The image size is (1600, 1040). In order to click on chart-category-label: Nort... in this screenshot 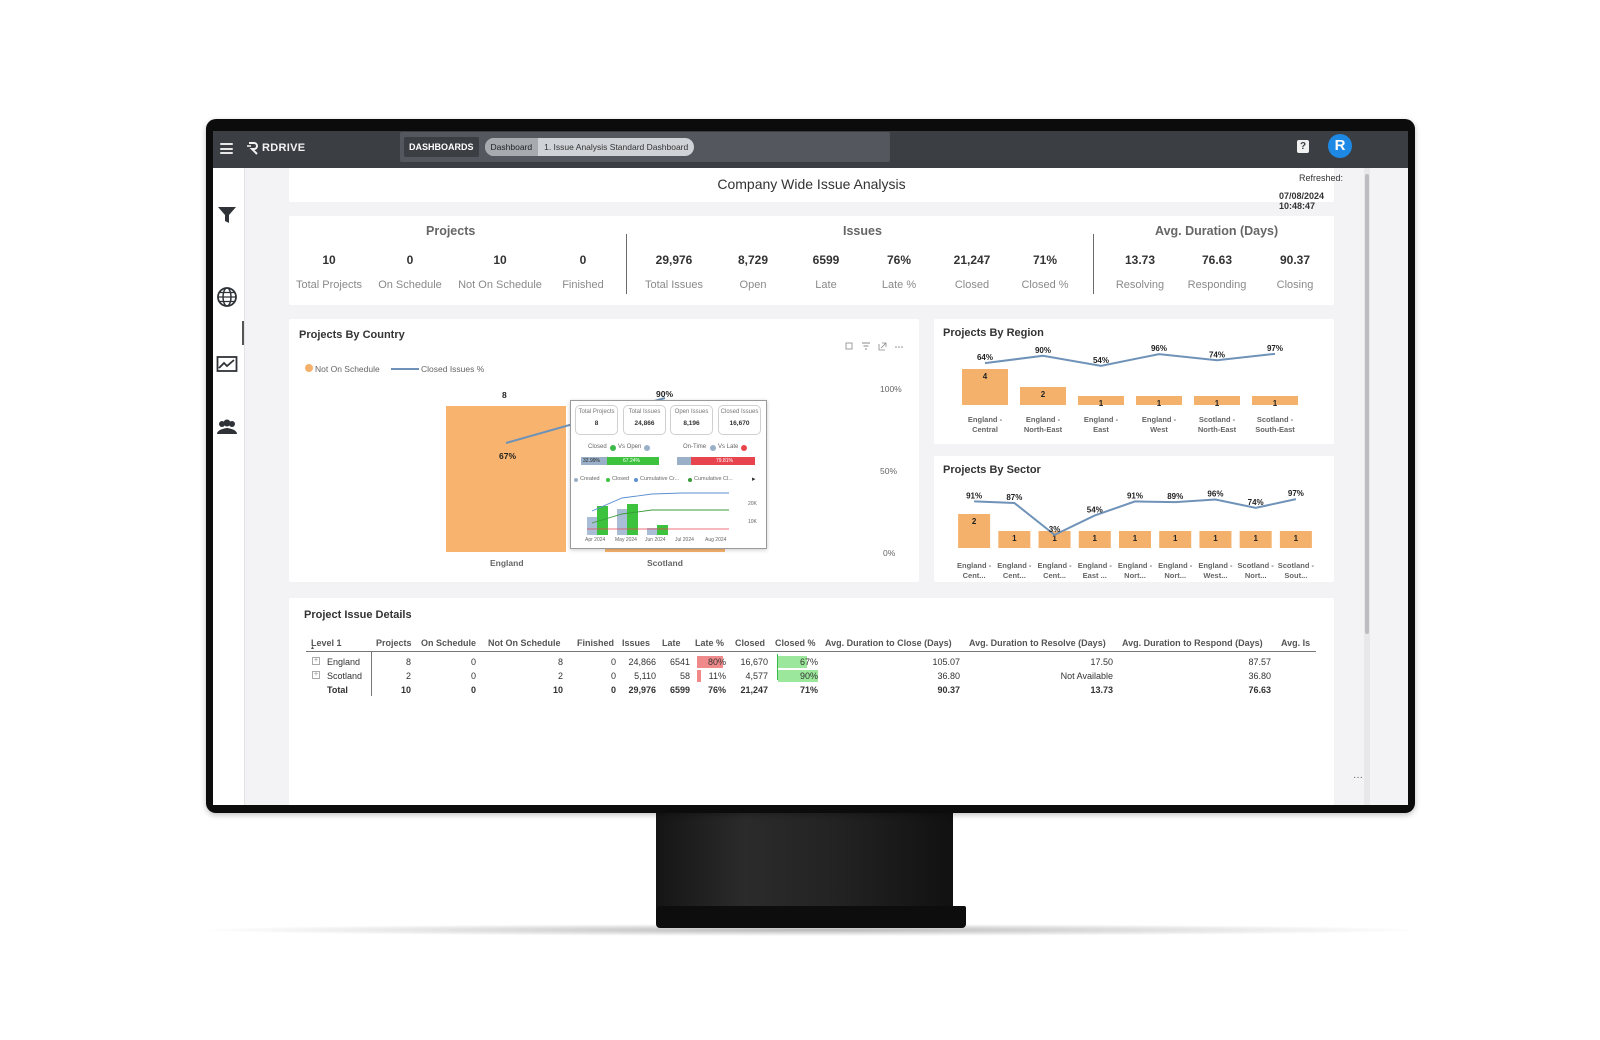, I will do `click(1135, 575)`.